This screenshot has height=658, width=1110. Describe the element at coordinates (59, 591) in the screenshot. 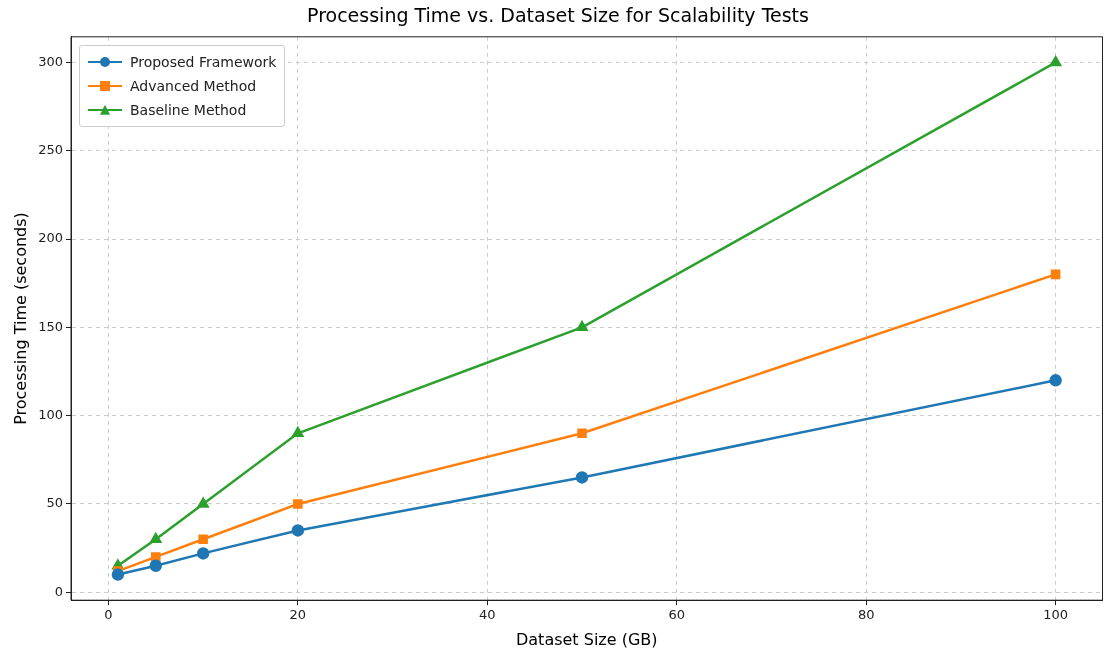

I see `y-tick-label: 0` at that location.